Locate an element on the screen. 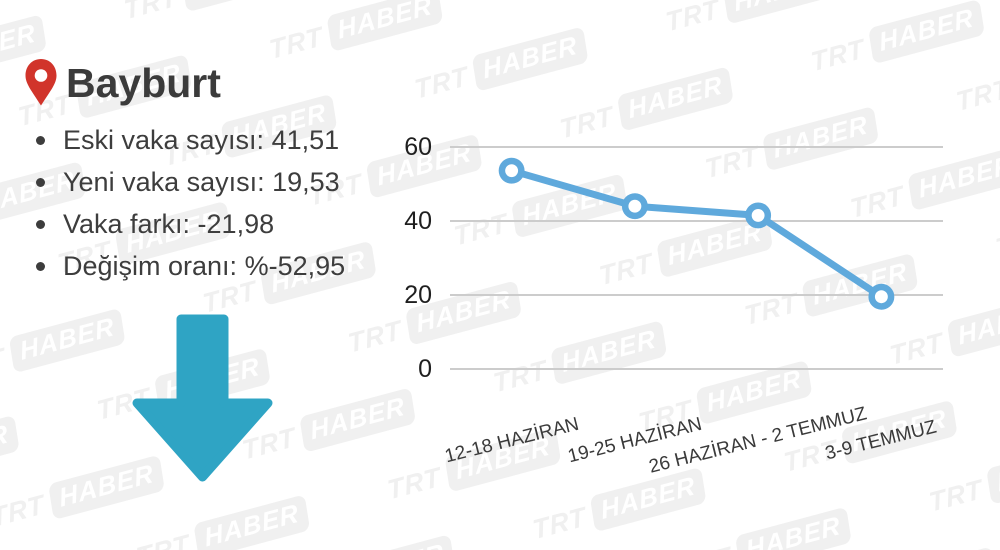 The height and width of the screenshot is (550, 1000). stat-item-new-cases: Yeni vaka sayısı: 19,53 is located at coordinates (187, 182).